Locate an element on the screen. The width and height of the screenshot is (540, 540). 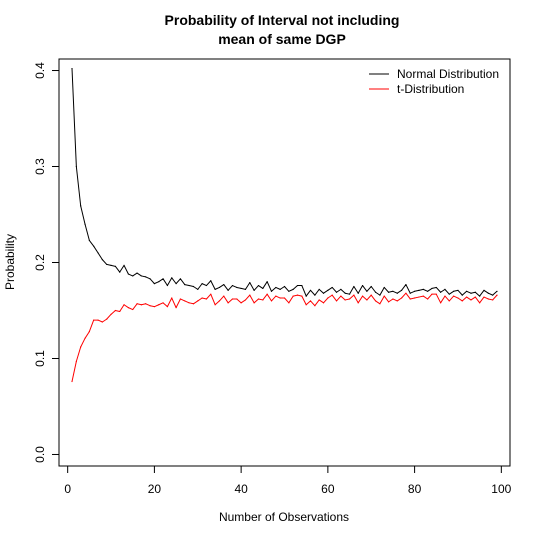
y-tick-label: 0.1 is located at coordinates (40, 358).